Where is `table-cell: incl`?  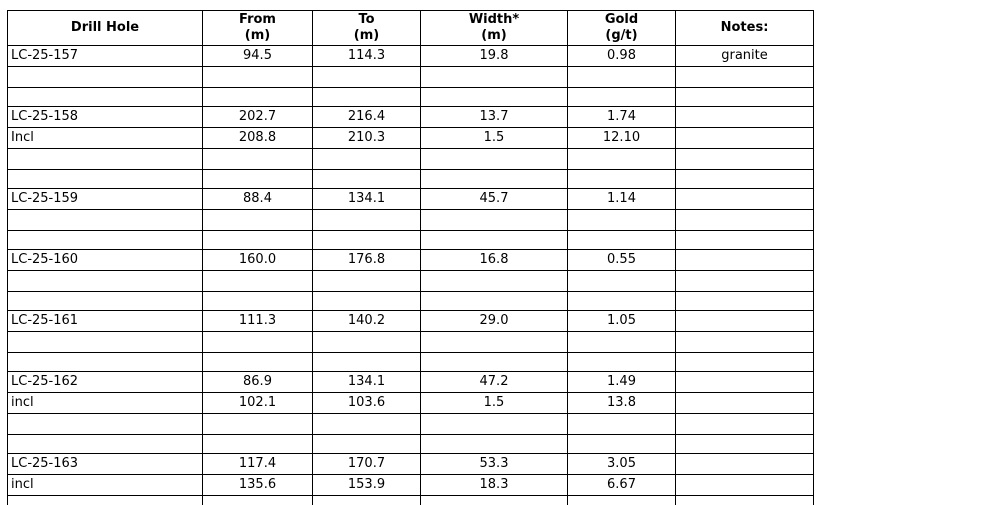
table-cell: incl is located at coordinates (105, 485).